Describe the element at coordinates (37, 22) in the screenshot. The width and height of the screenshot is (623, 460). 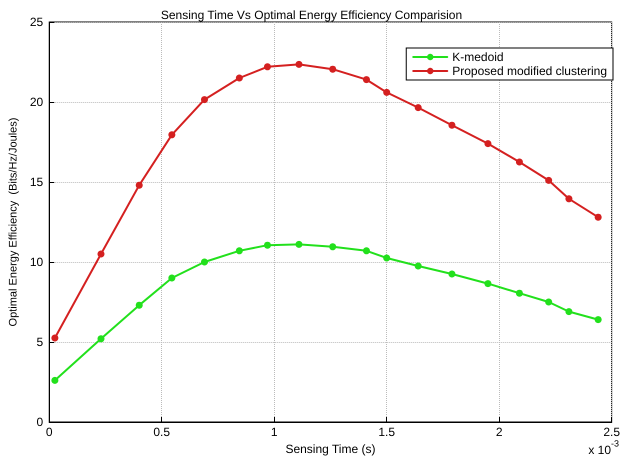
I see `y-tick-label: 25` at that location.